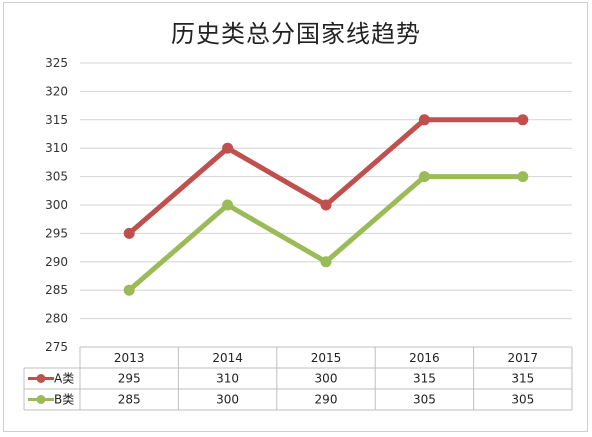 This screenshot has height=437, width=592. Describe the element at coordinates (56, 91) in the screenshot. I see `y-tick-label: 320` at that location.